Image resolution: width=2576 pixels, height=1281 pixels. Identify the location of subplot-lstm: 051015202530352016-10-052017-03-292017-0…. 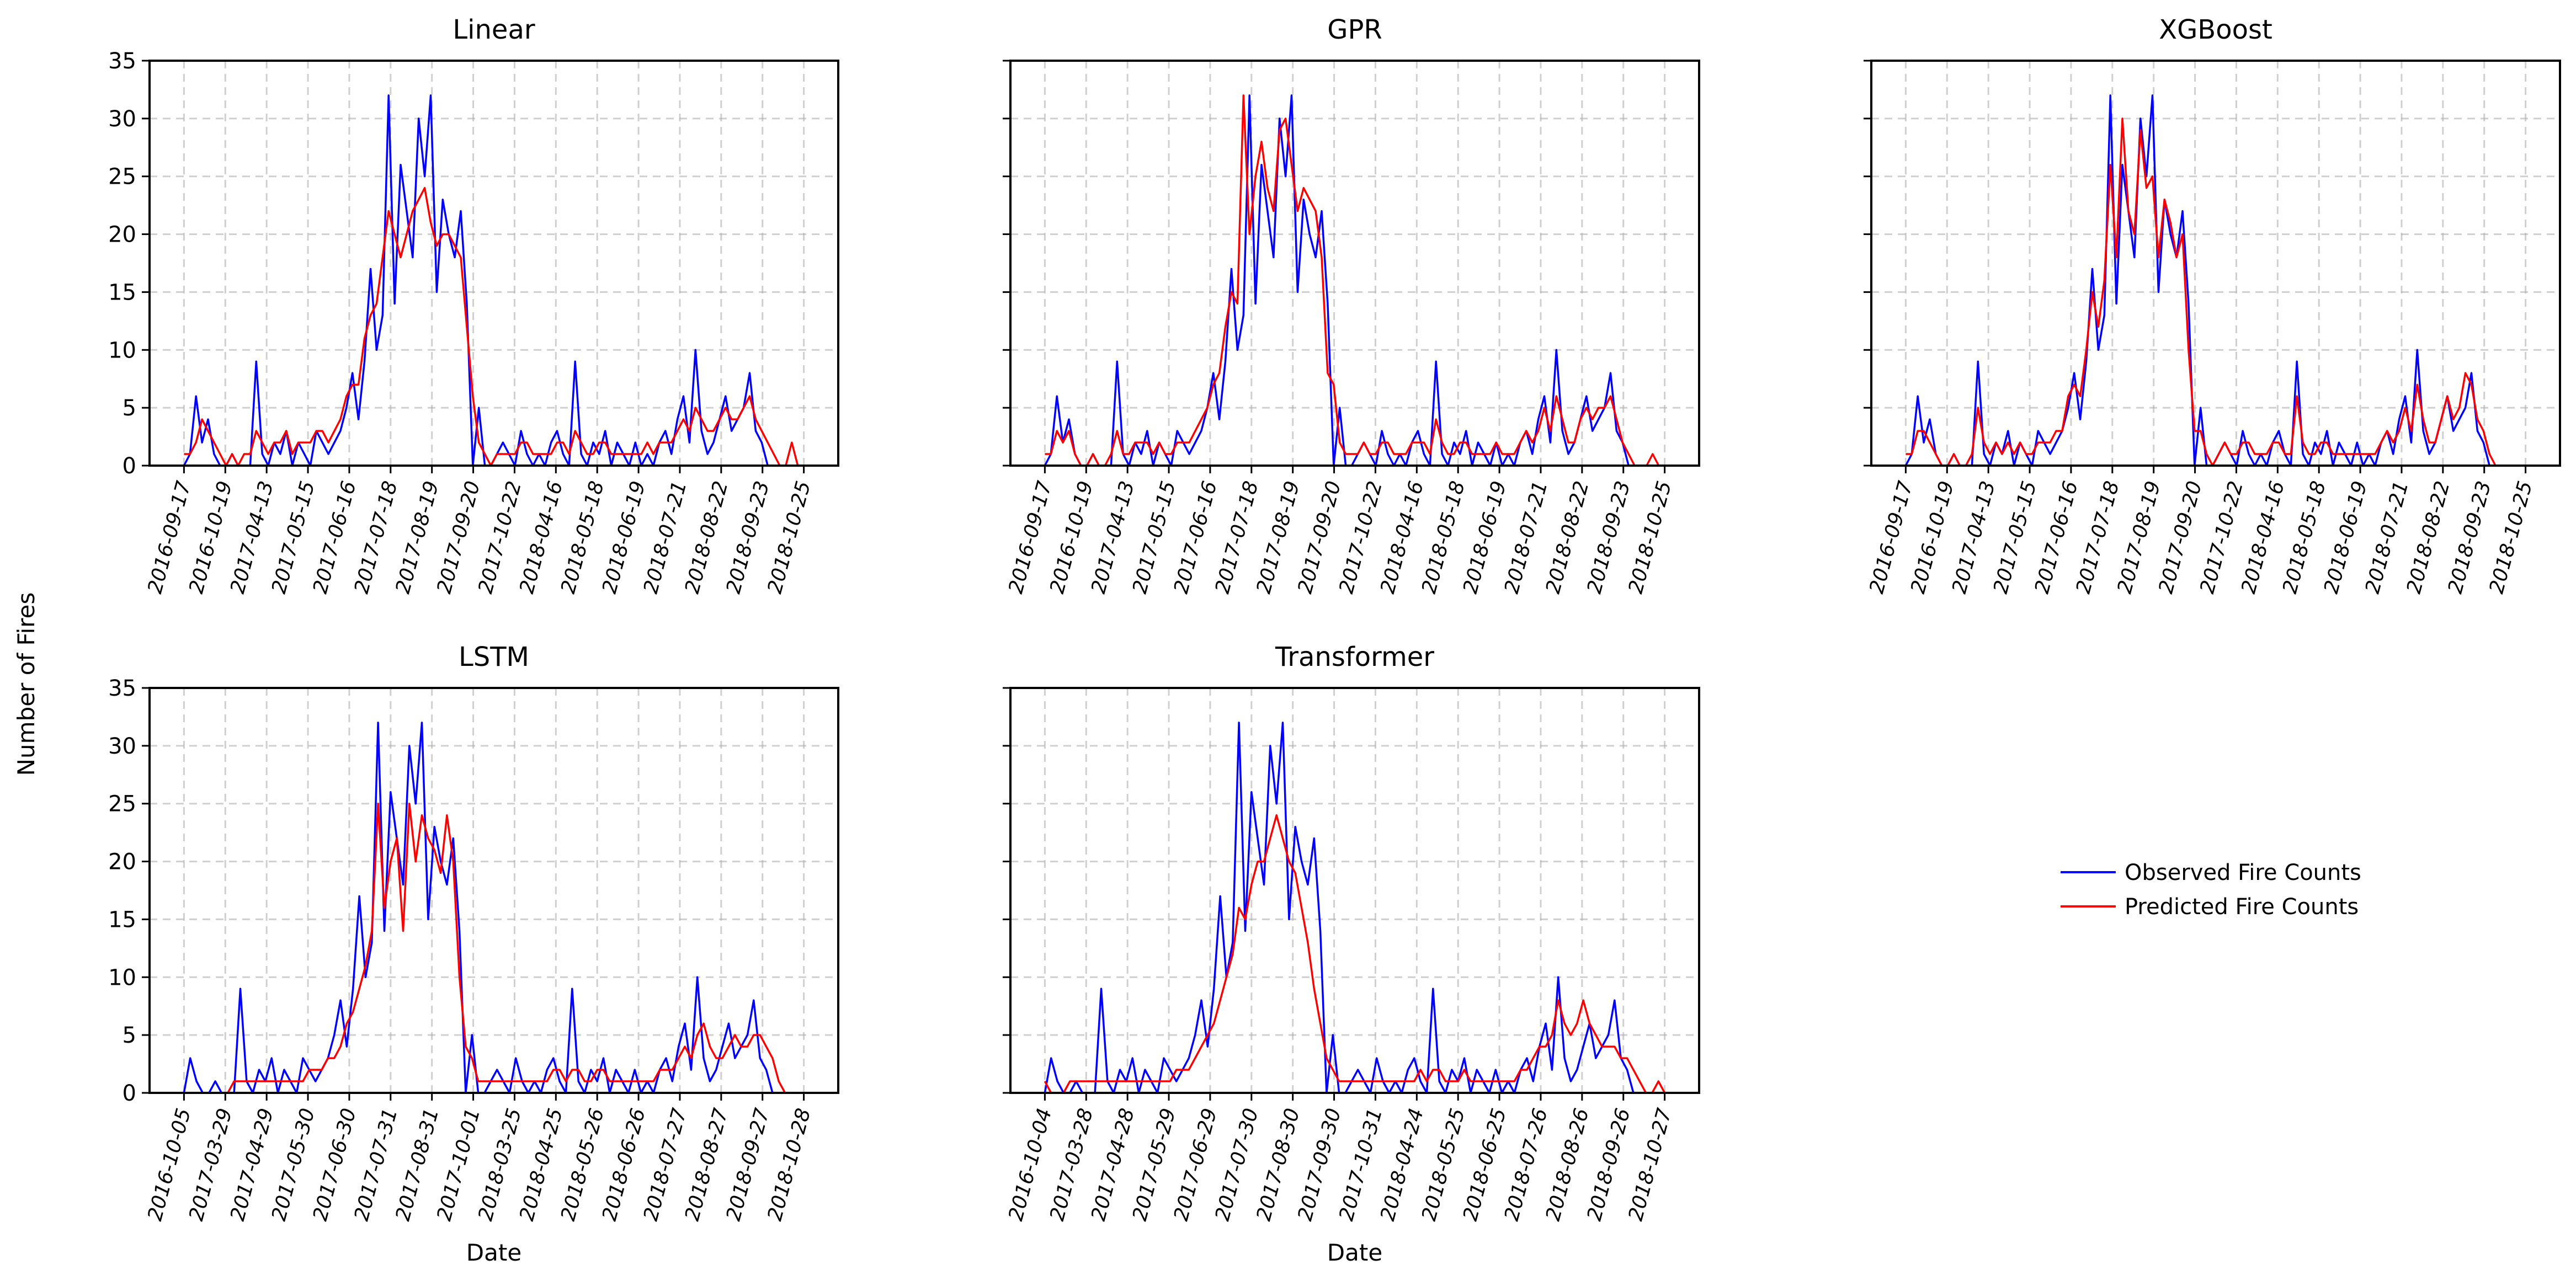
(473, 954).